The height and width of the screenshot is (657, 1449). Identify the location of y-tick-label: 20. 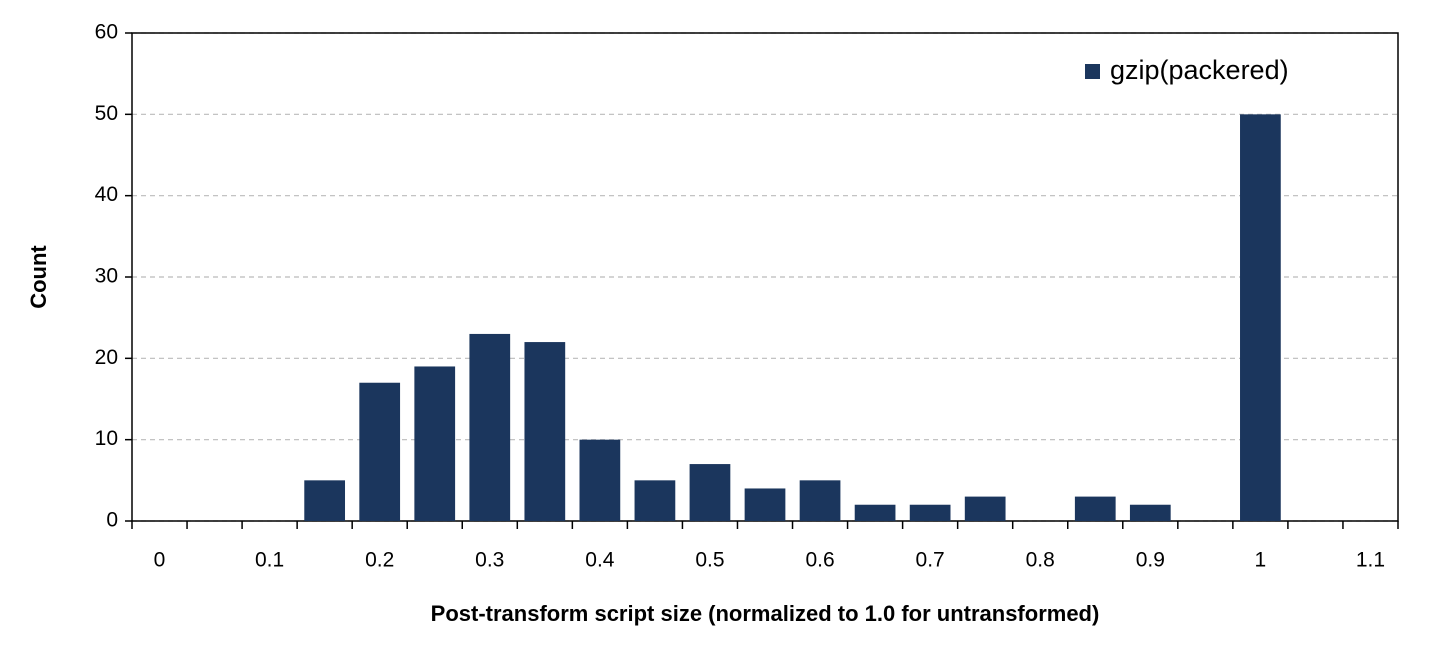
(106, 357).